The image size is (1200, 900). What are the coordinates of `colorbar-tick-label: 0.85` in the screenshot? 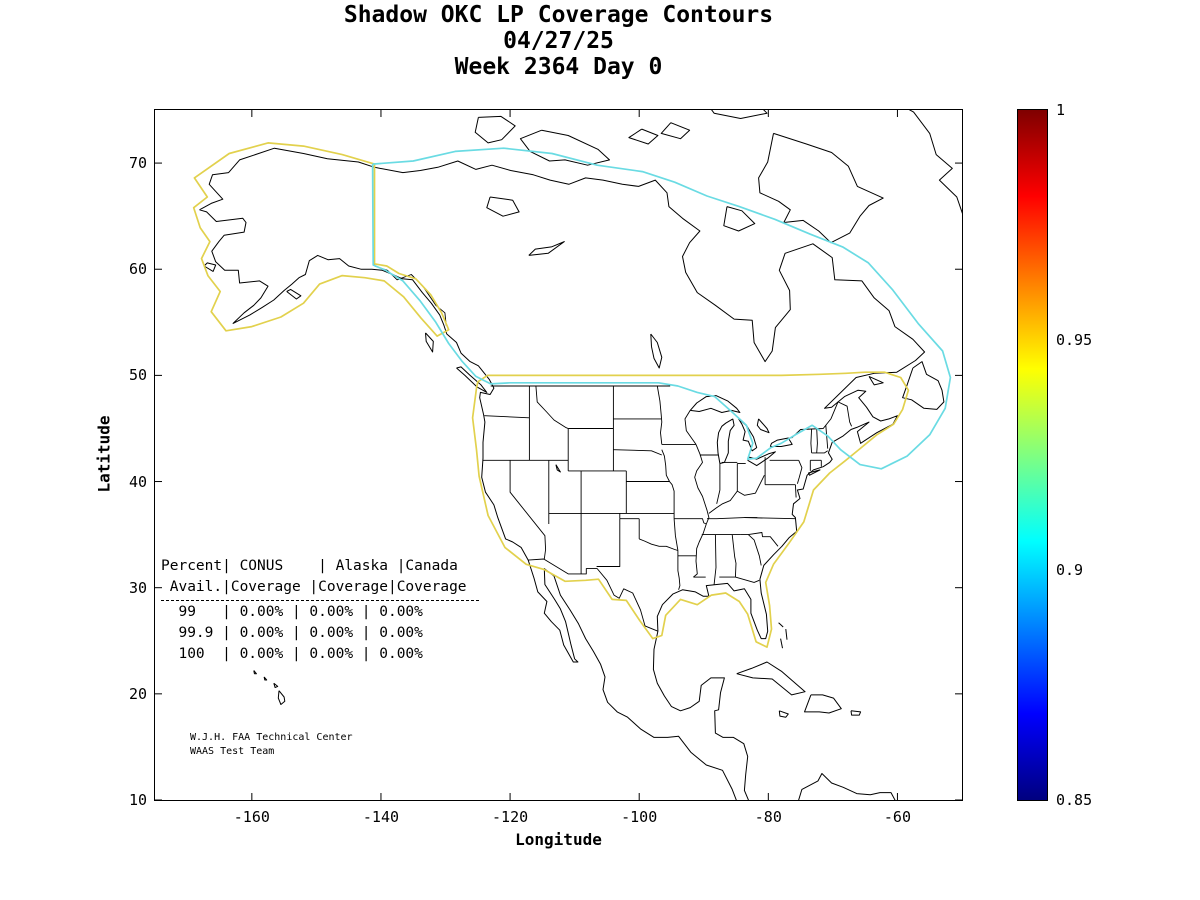 It's located at (1074, 800).